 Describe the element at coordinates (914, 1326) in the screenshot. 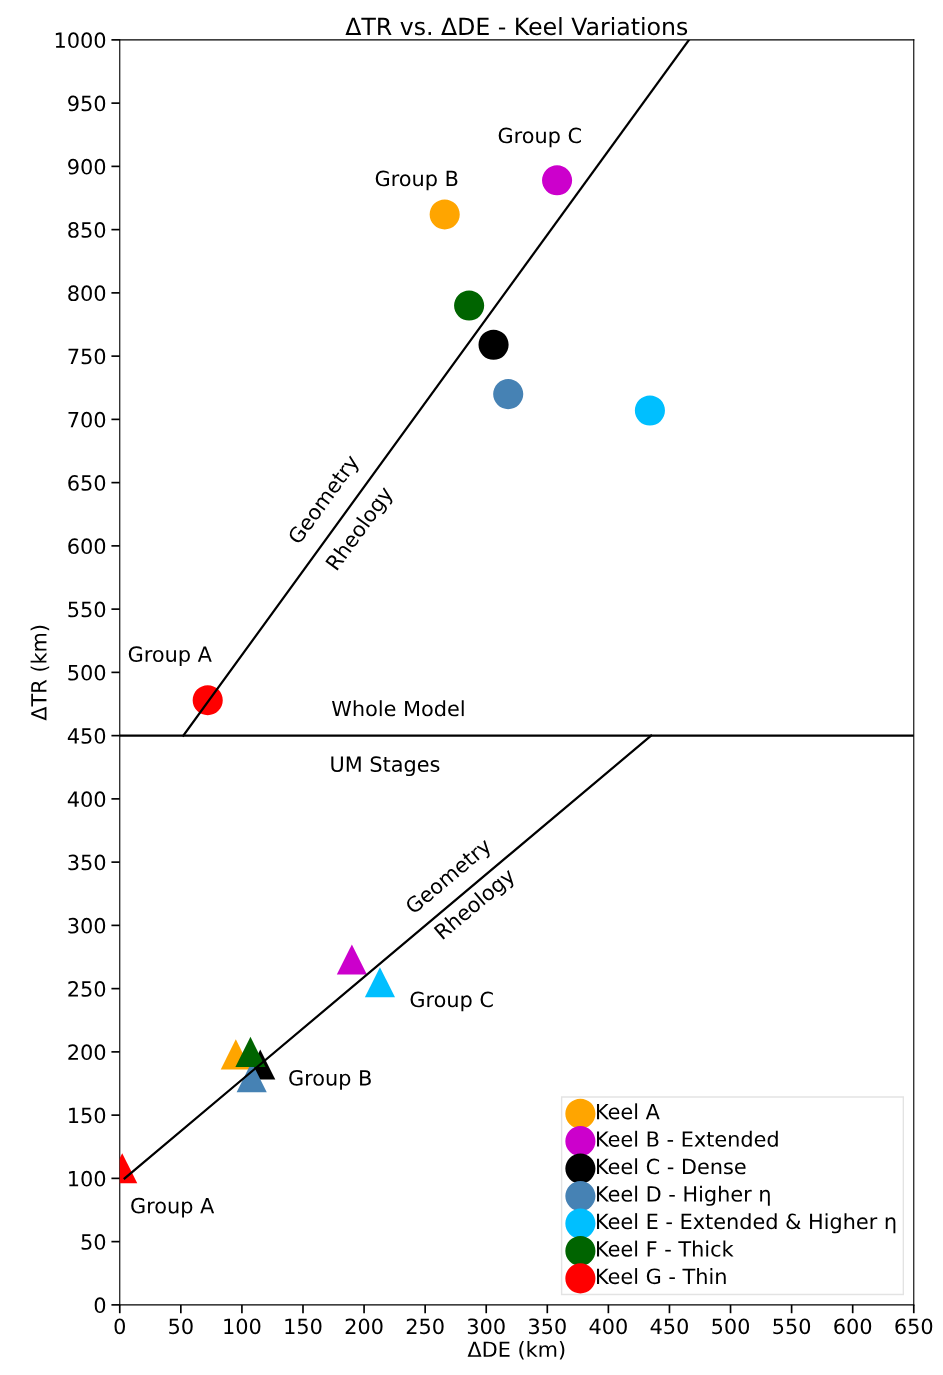

I see `x-tick-label: 650` at that location.